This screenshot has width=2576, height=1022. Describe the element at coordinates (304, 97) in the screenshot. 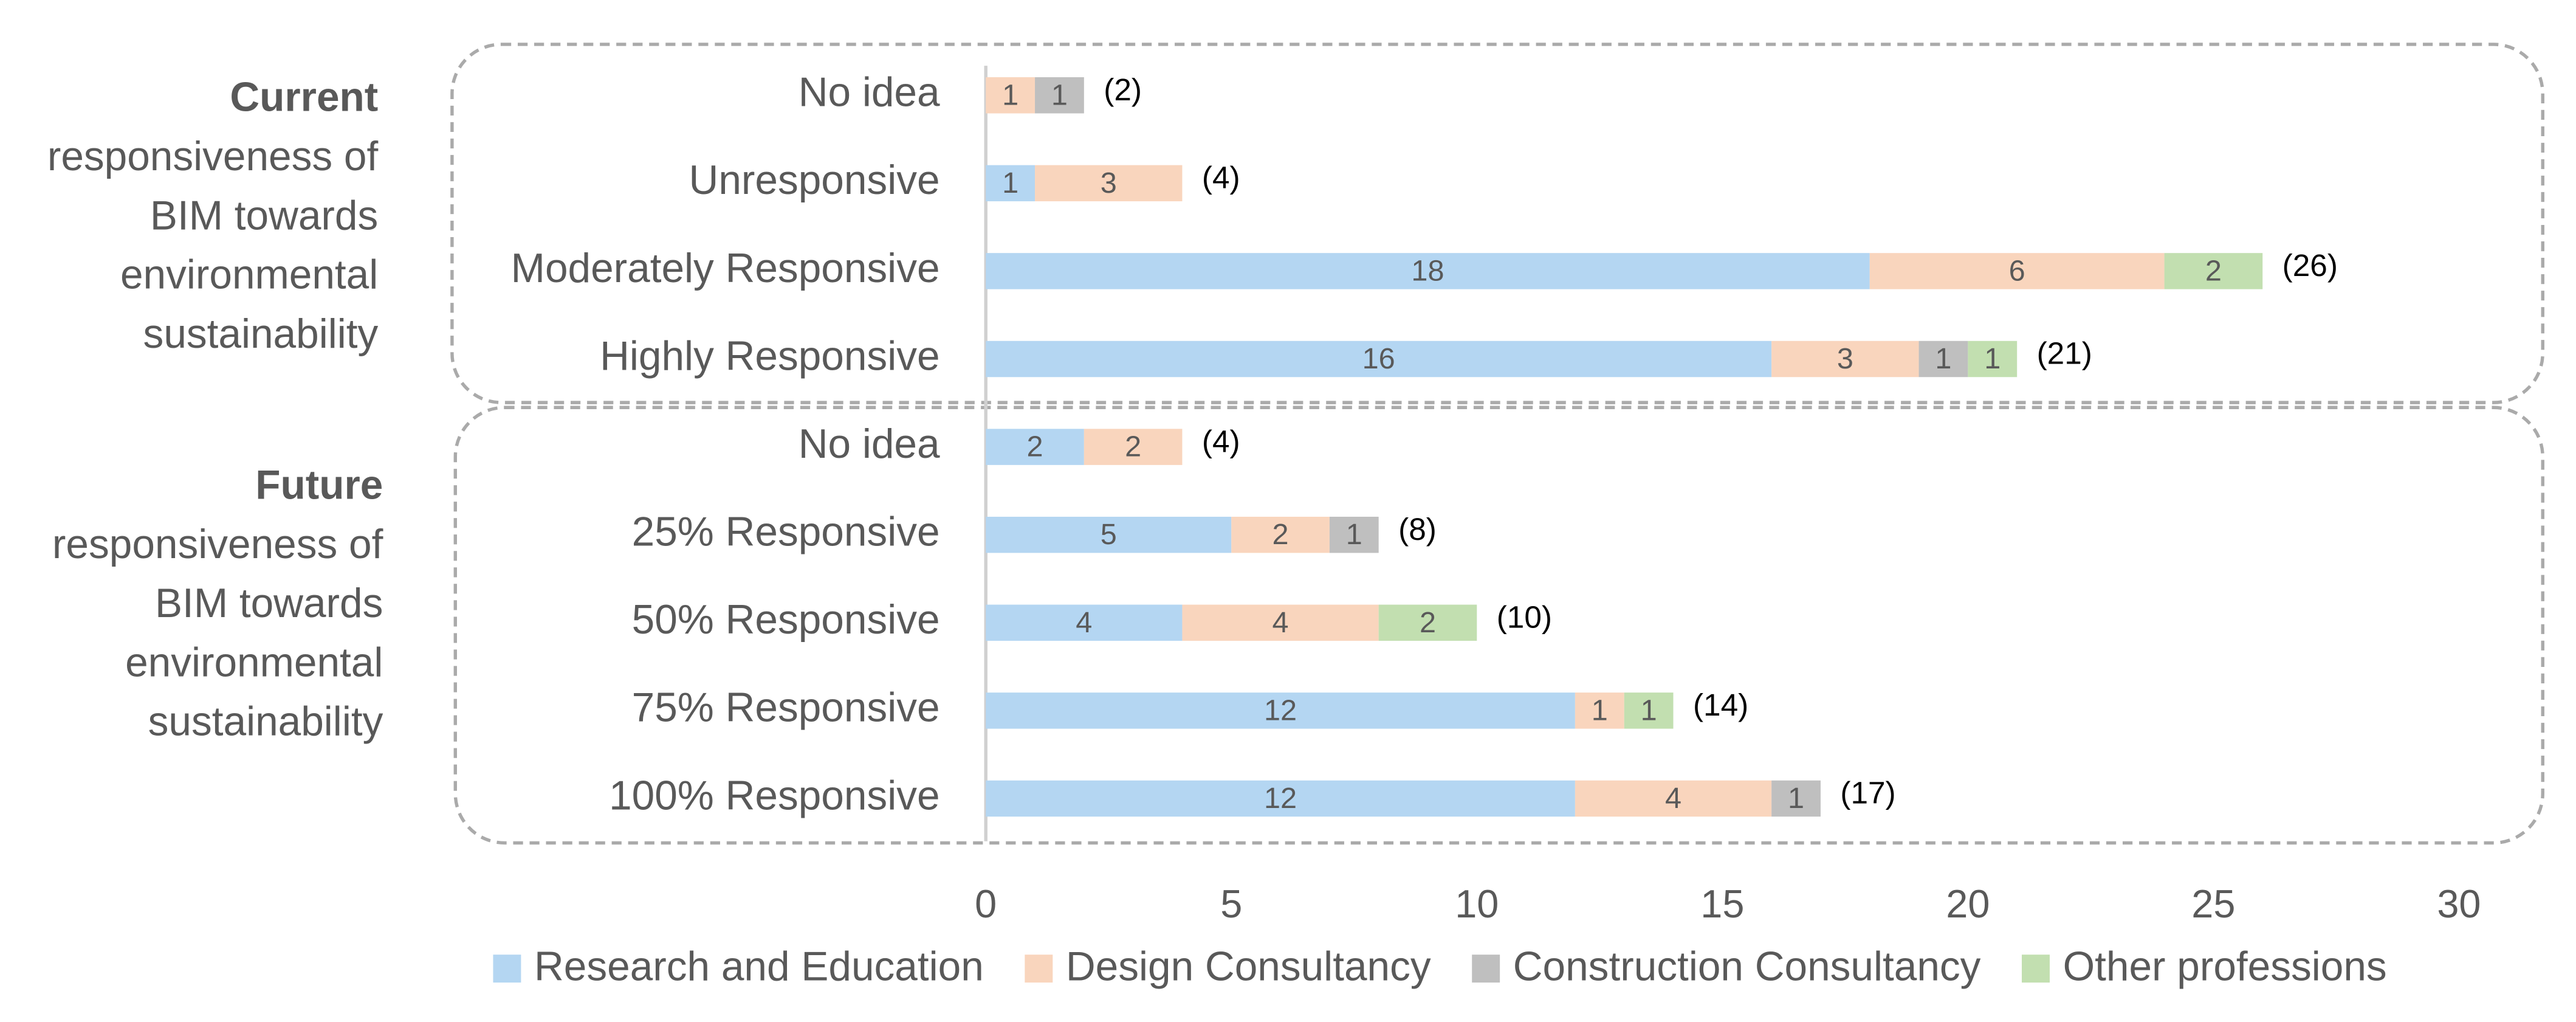

I see `group-title: Current` at that location.